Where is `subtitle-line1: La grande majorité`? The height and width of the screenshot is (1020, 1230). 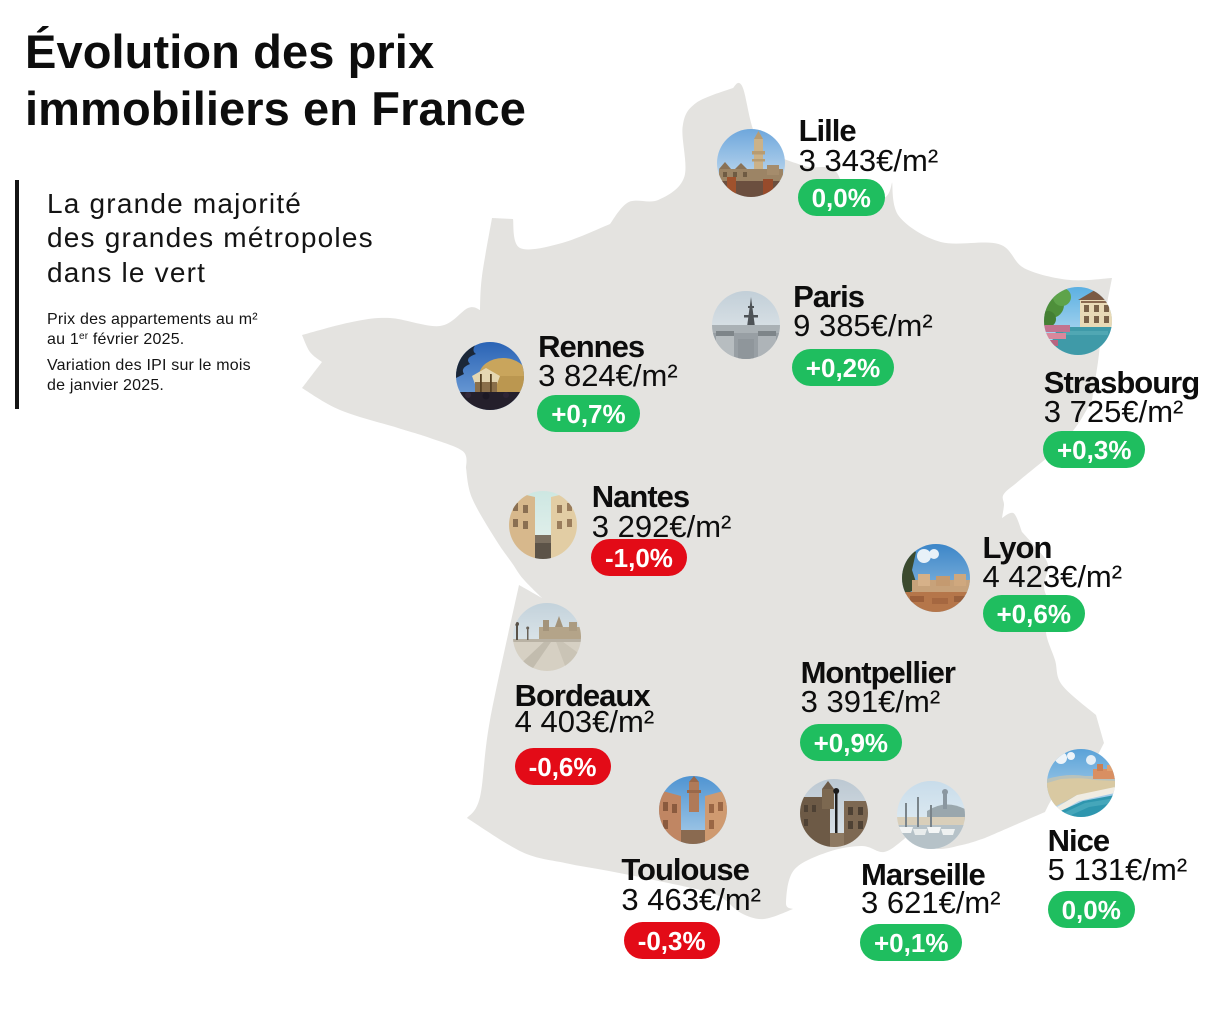
subtitle-line1: La grande majorité is located at coordinates (175, 203).